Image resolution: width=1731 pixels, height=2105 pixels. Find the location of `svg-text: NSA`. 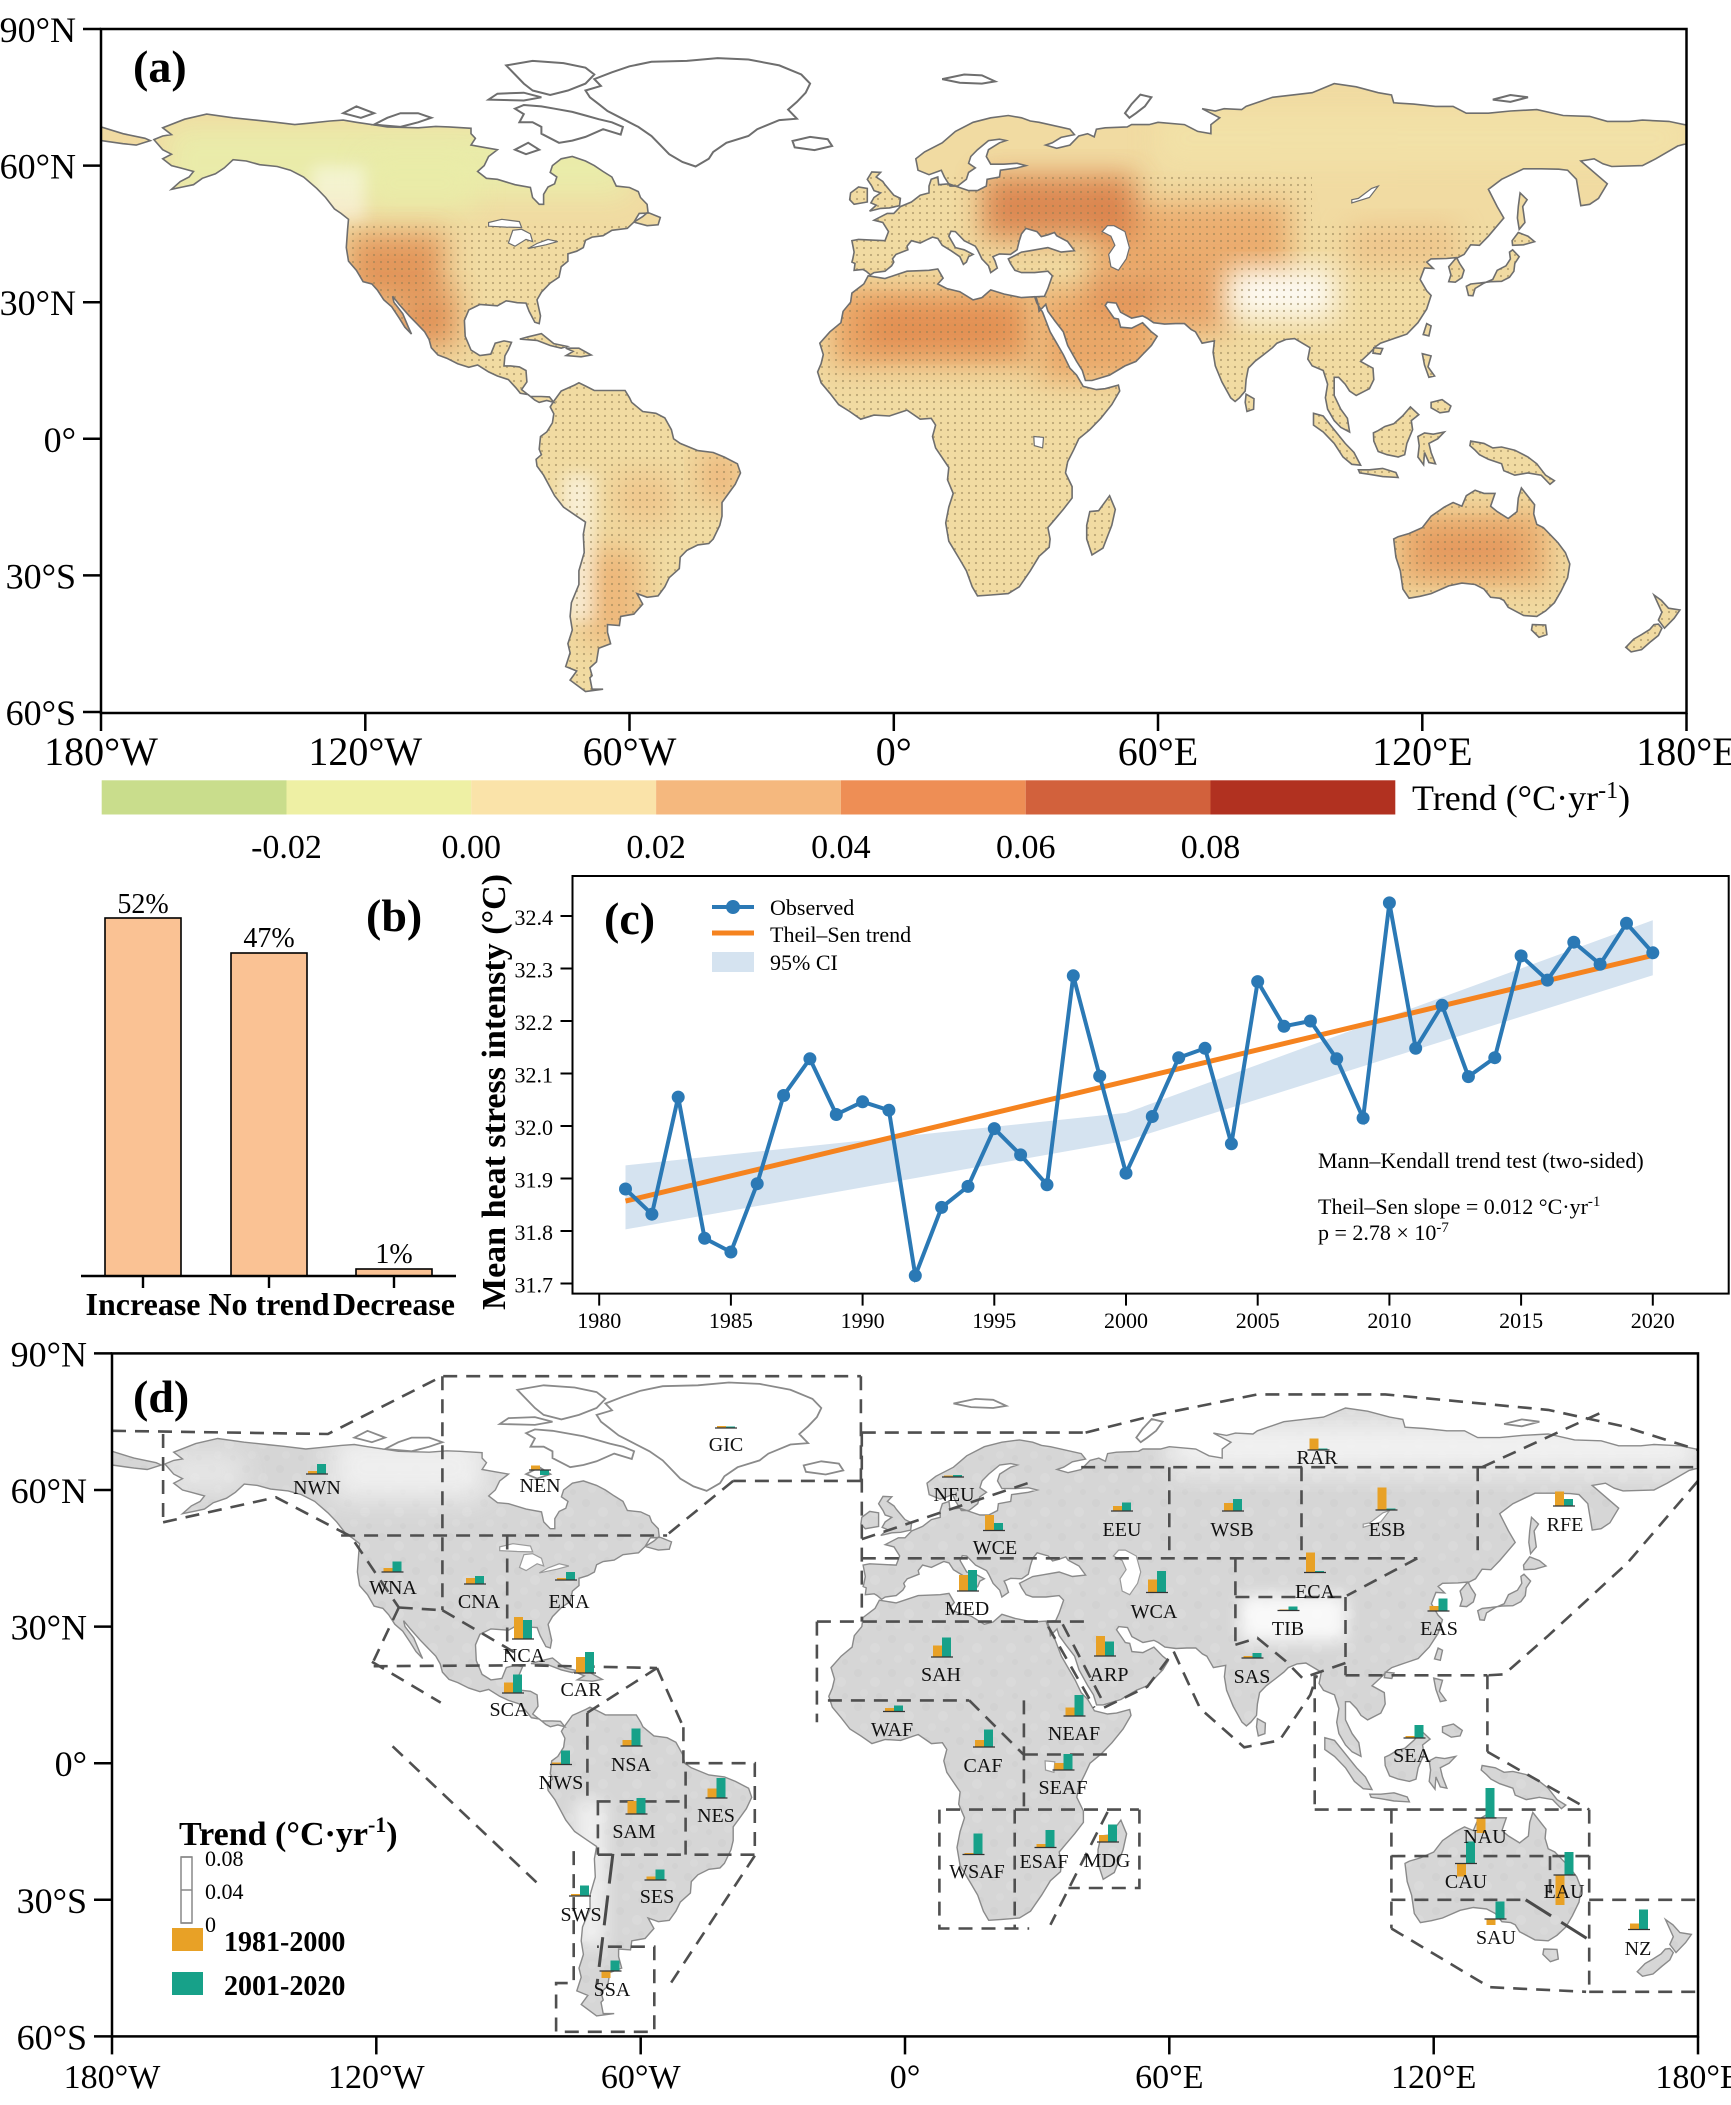

svg-text: NSA is located at coordinates (631, 1765).